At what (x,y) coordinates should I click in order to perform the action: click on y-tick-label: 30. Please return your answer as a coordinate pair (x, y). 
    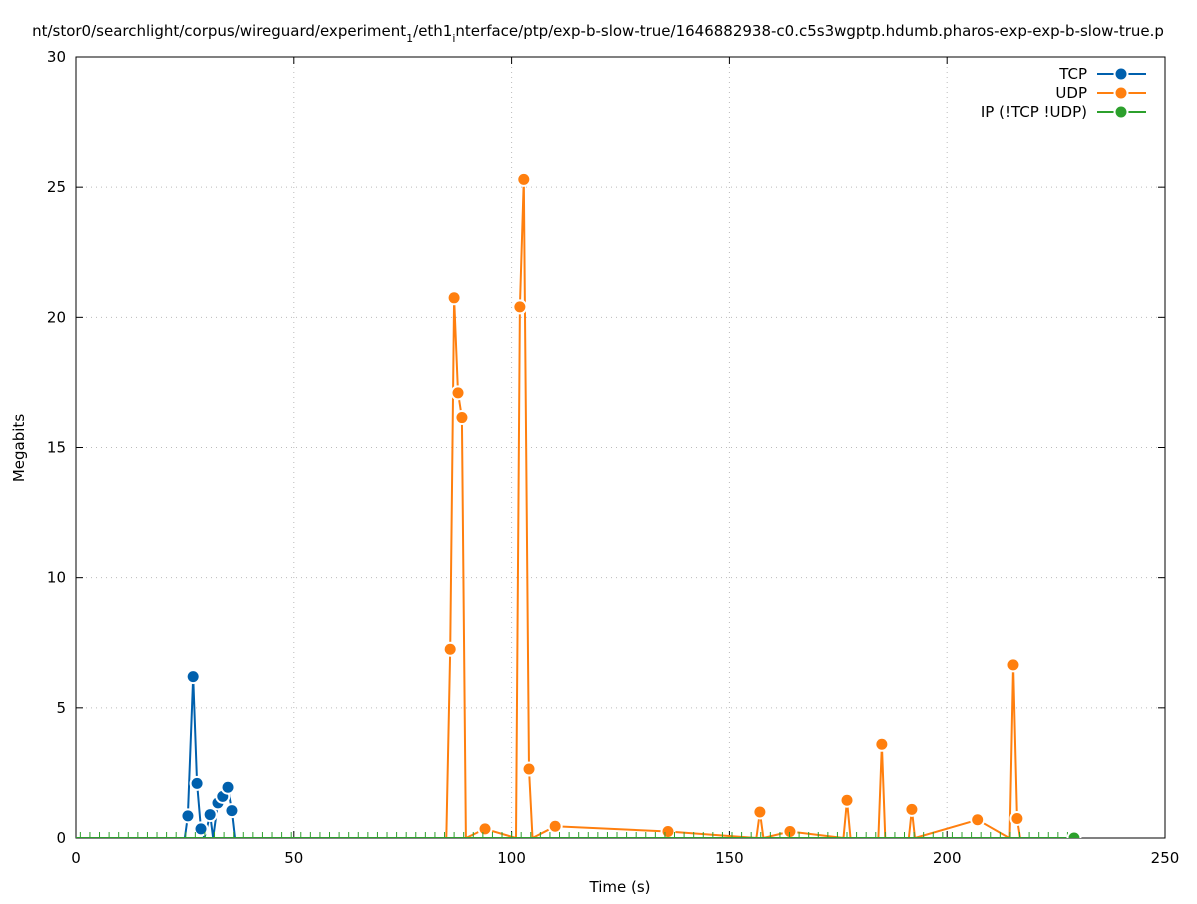
    Looking at the image, I should click on (56, 57).